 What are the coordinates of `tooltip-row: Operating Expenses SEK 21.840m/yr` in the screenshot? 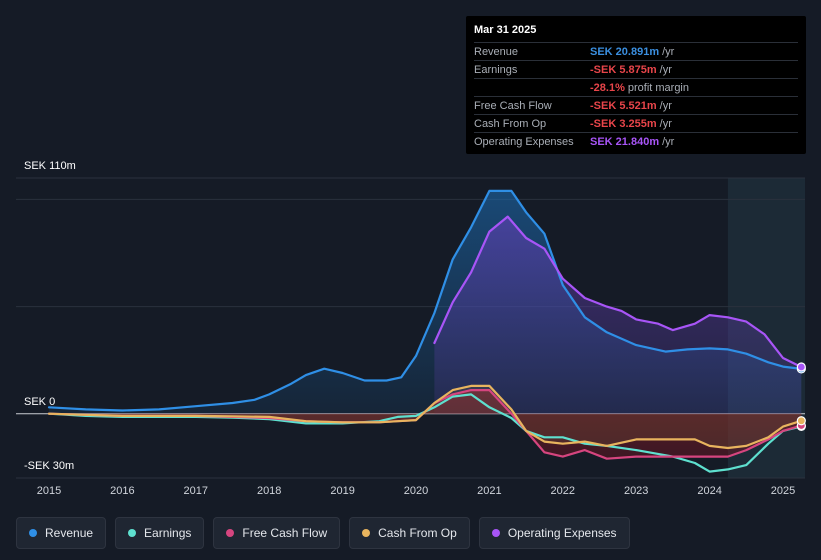 It's located at (636, 141).